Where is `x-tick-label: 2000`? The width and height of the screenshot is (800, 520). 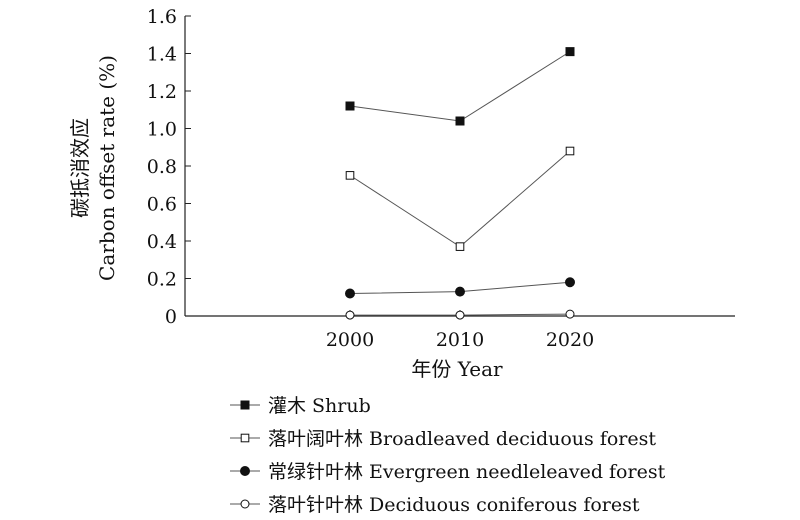
x-tick-label: 2000 is located at coordinates (350, 340).